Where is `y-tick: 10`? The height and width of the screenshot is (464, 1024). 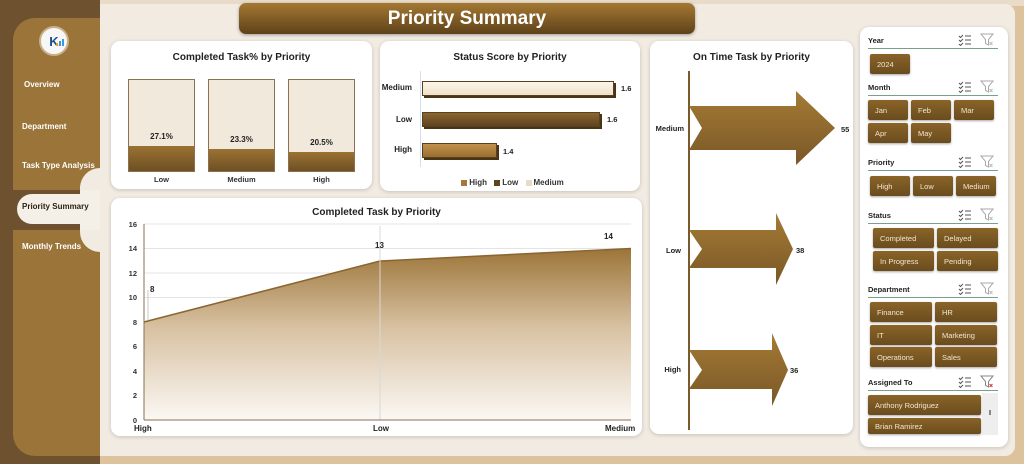
y-tick: 10 is located at coordinates (132, 297).